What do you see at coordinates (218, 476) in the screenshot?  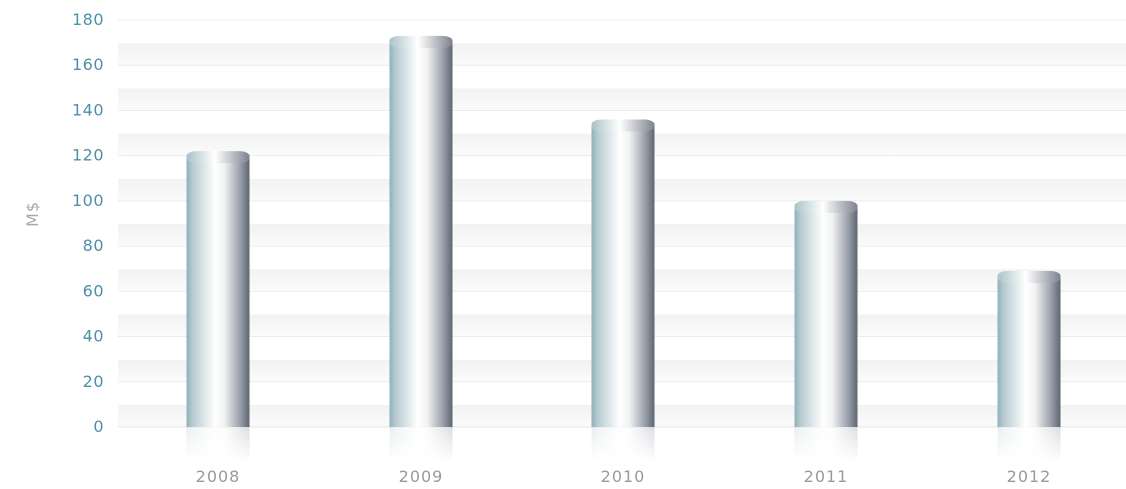 I see `x-category-label: 2008` at bounding box center [218, 476].